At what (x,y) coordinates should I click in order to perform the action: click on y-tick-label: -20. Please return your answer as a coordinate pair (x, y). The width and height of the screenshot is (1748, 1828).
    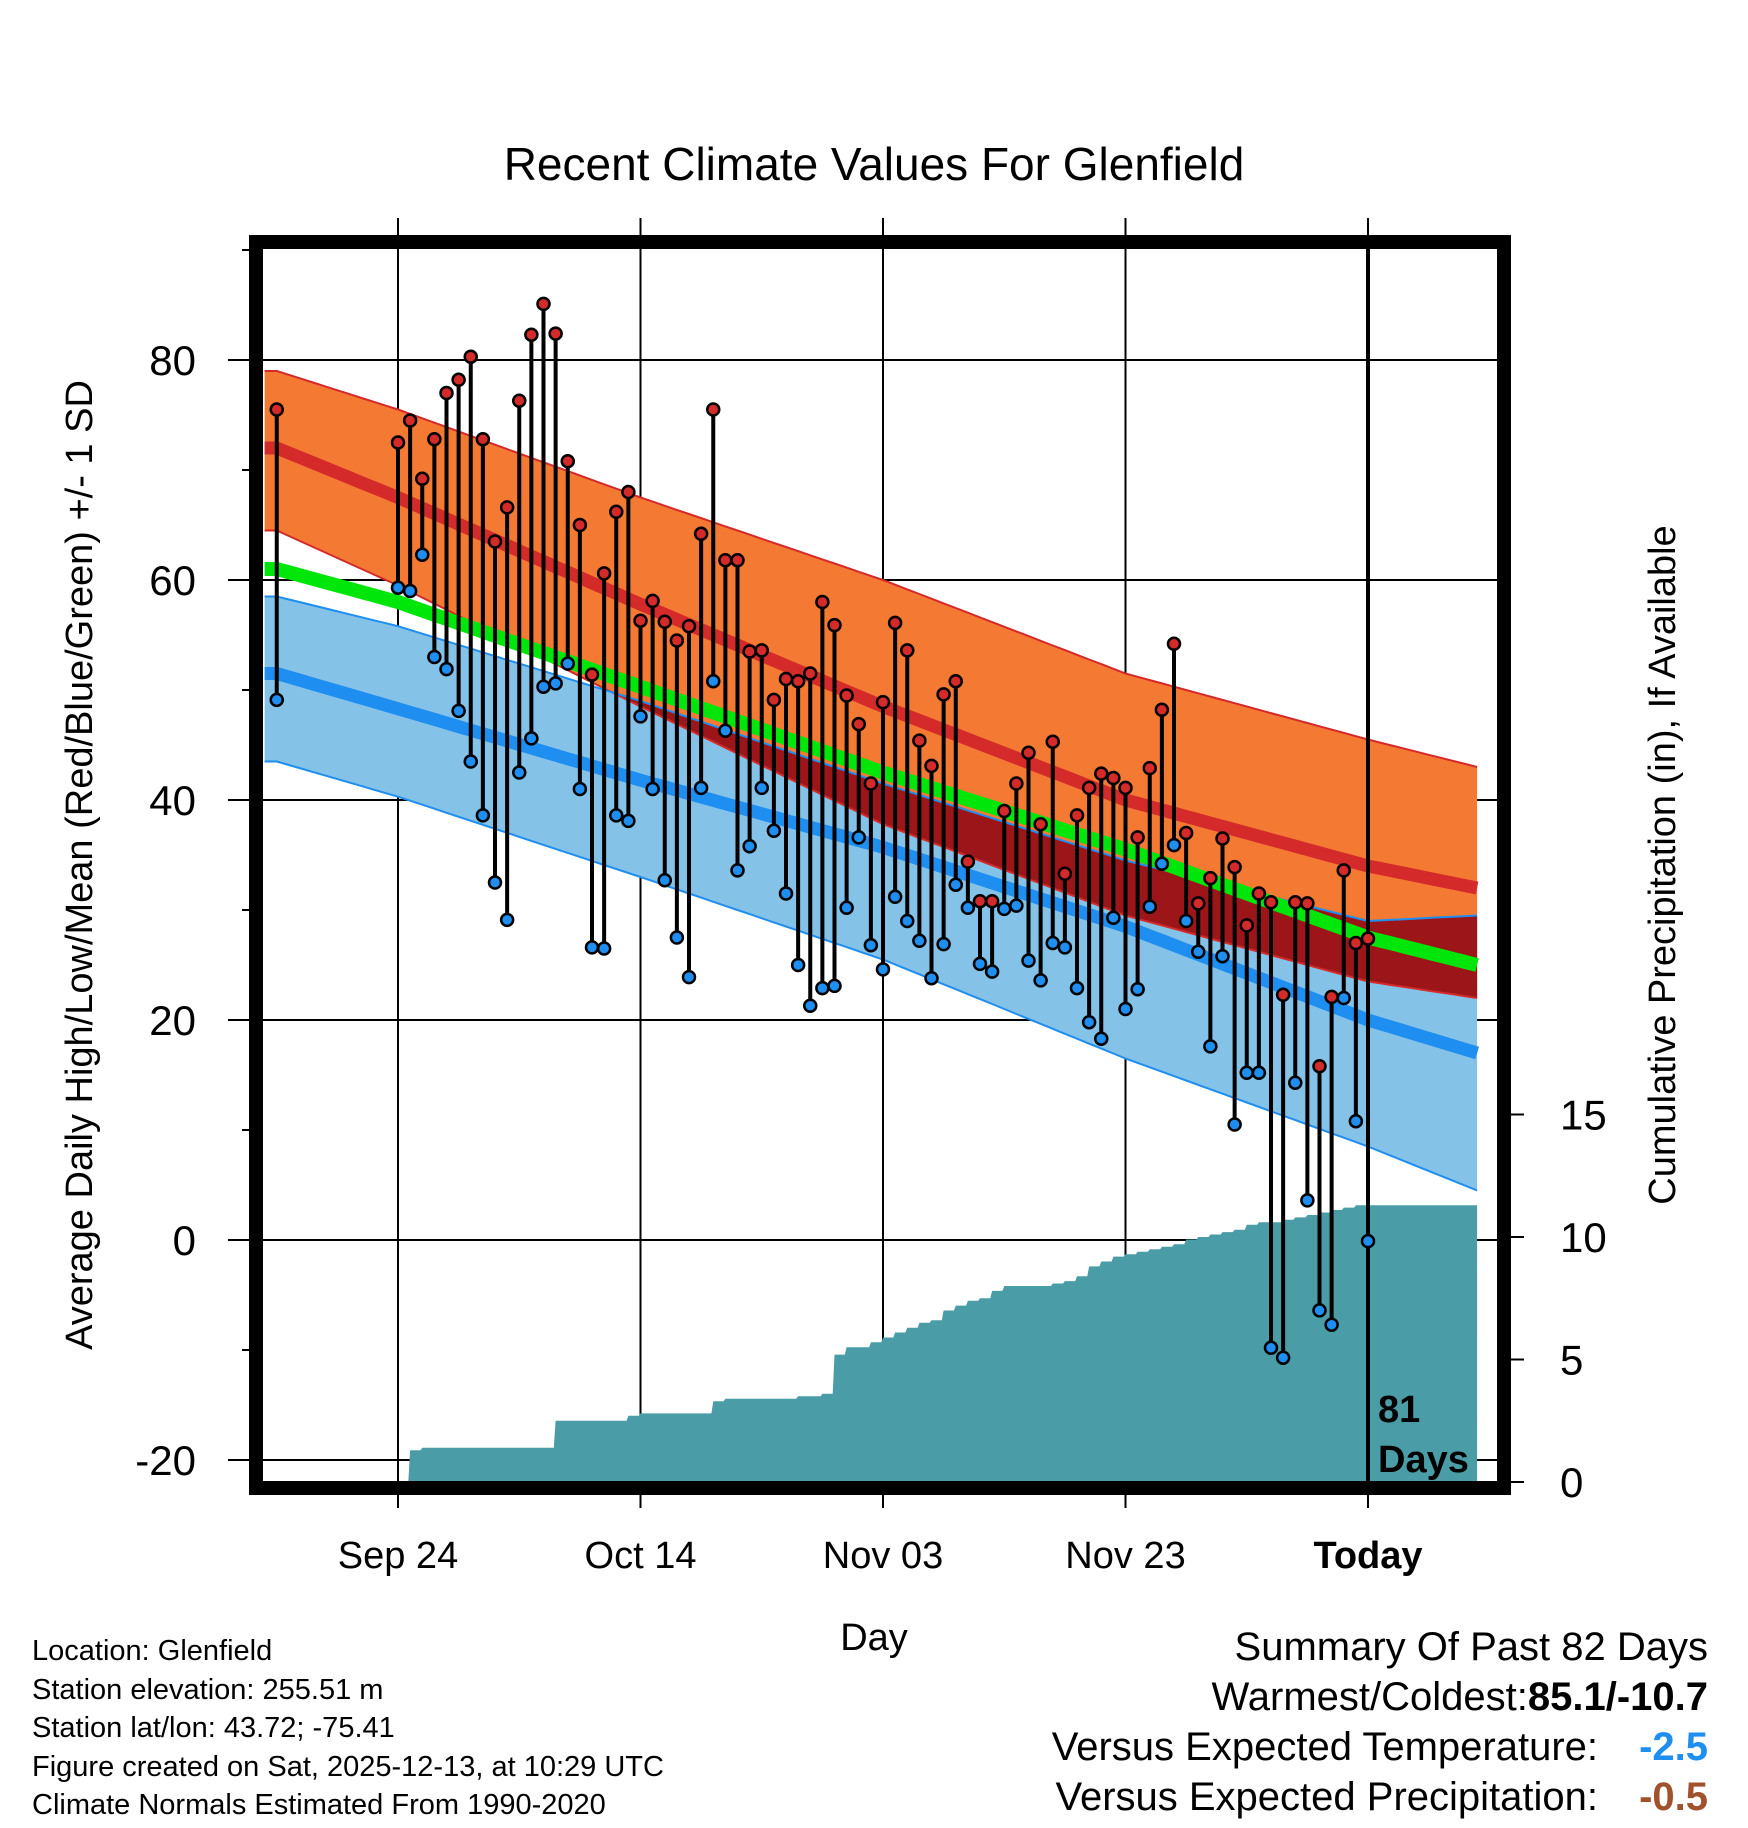
    Looking at the image, I should click on (165, 1460).